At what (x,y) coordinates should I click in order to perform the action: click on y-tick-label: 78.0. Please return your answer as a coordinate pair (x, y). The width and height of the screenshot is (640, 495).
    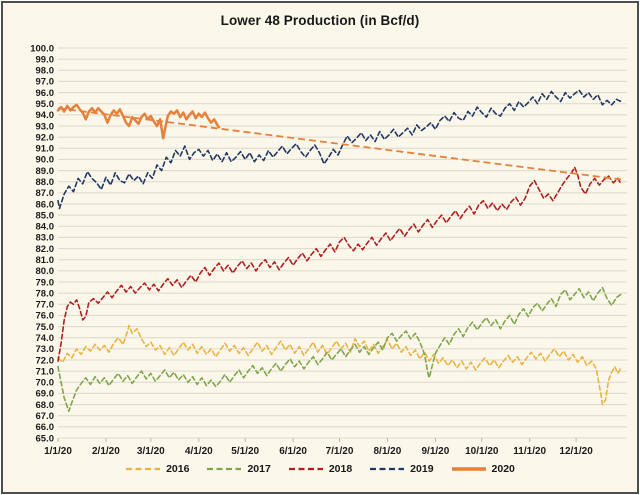
    Looking at the image, I should click on (45, 293).